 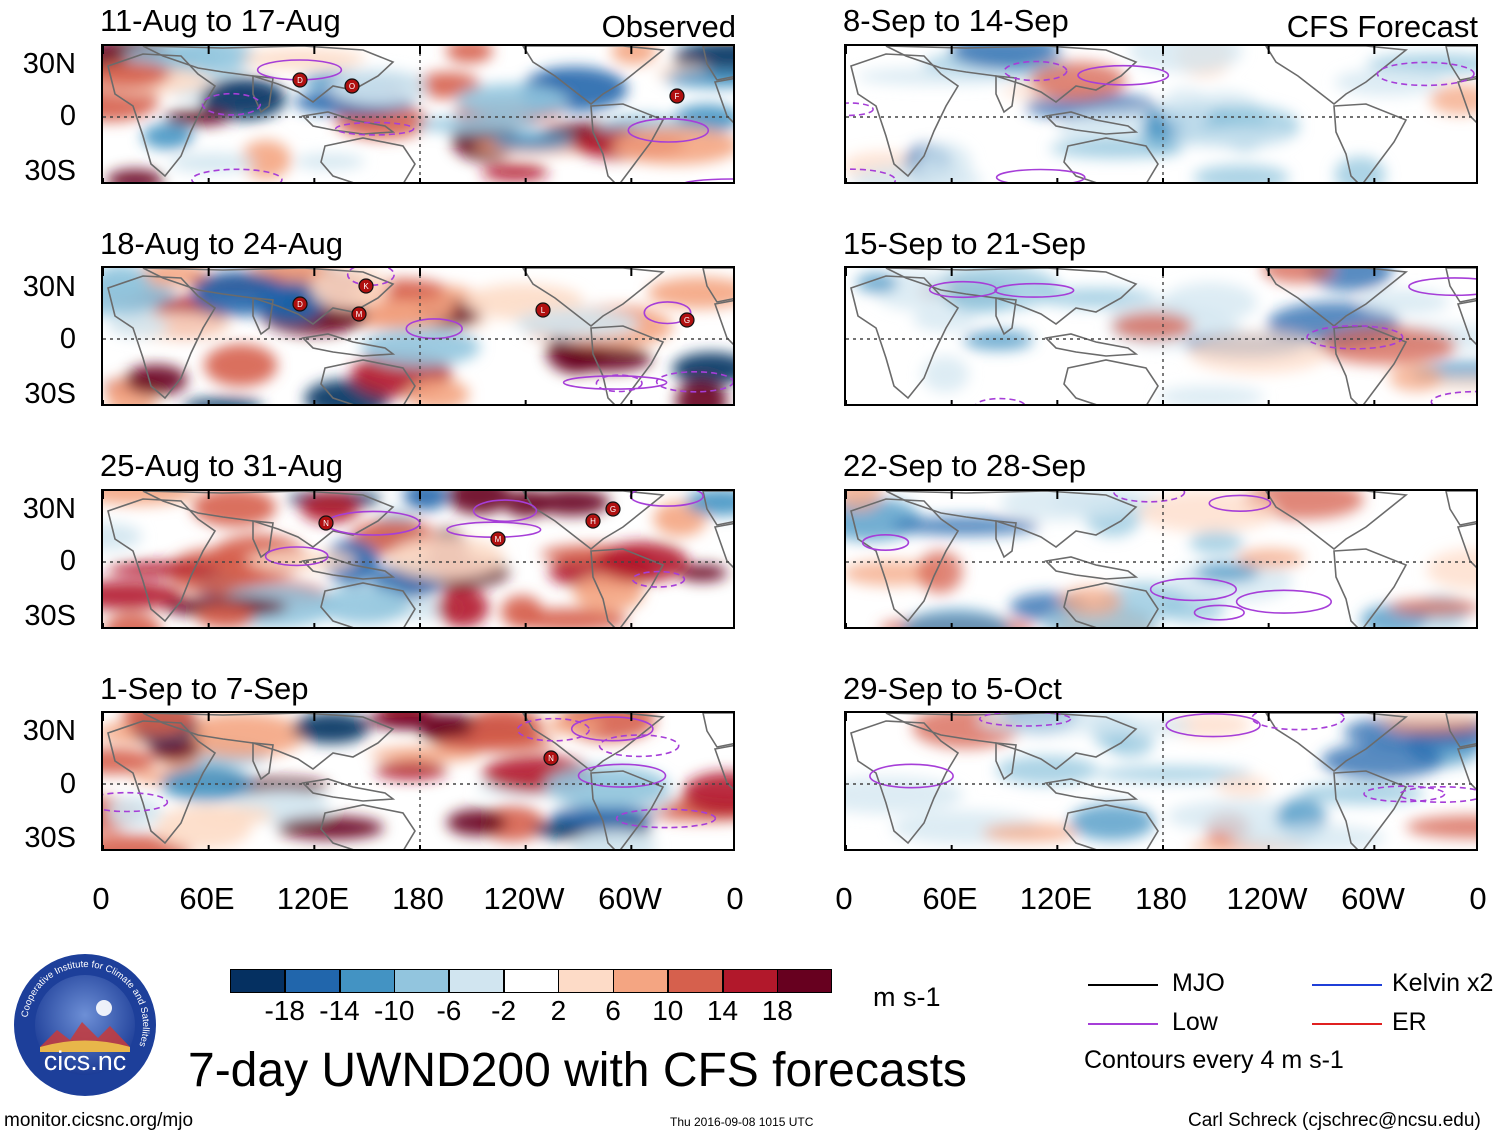 I want to click on storm-letter: F, so click(x=677, y=96).